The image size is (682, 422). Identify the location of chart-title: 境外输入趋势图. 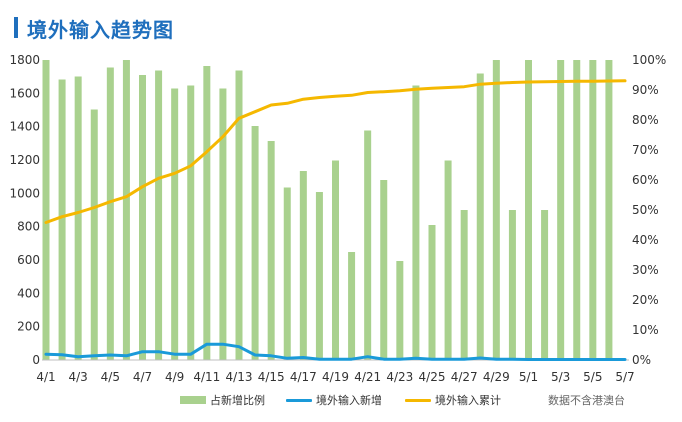
(100, 30).